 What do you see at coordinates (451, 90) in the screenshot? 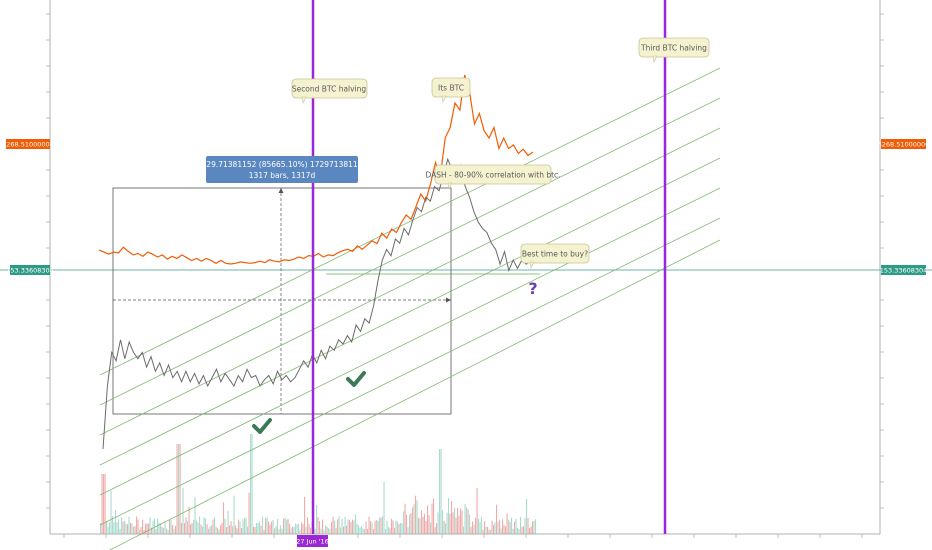
I see `callout-its-btc: Its BTC` at bounding box center [451, 90].